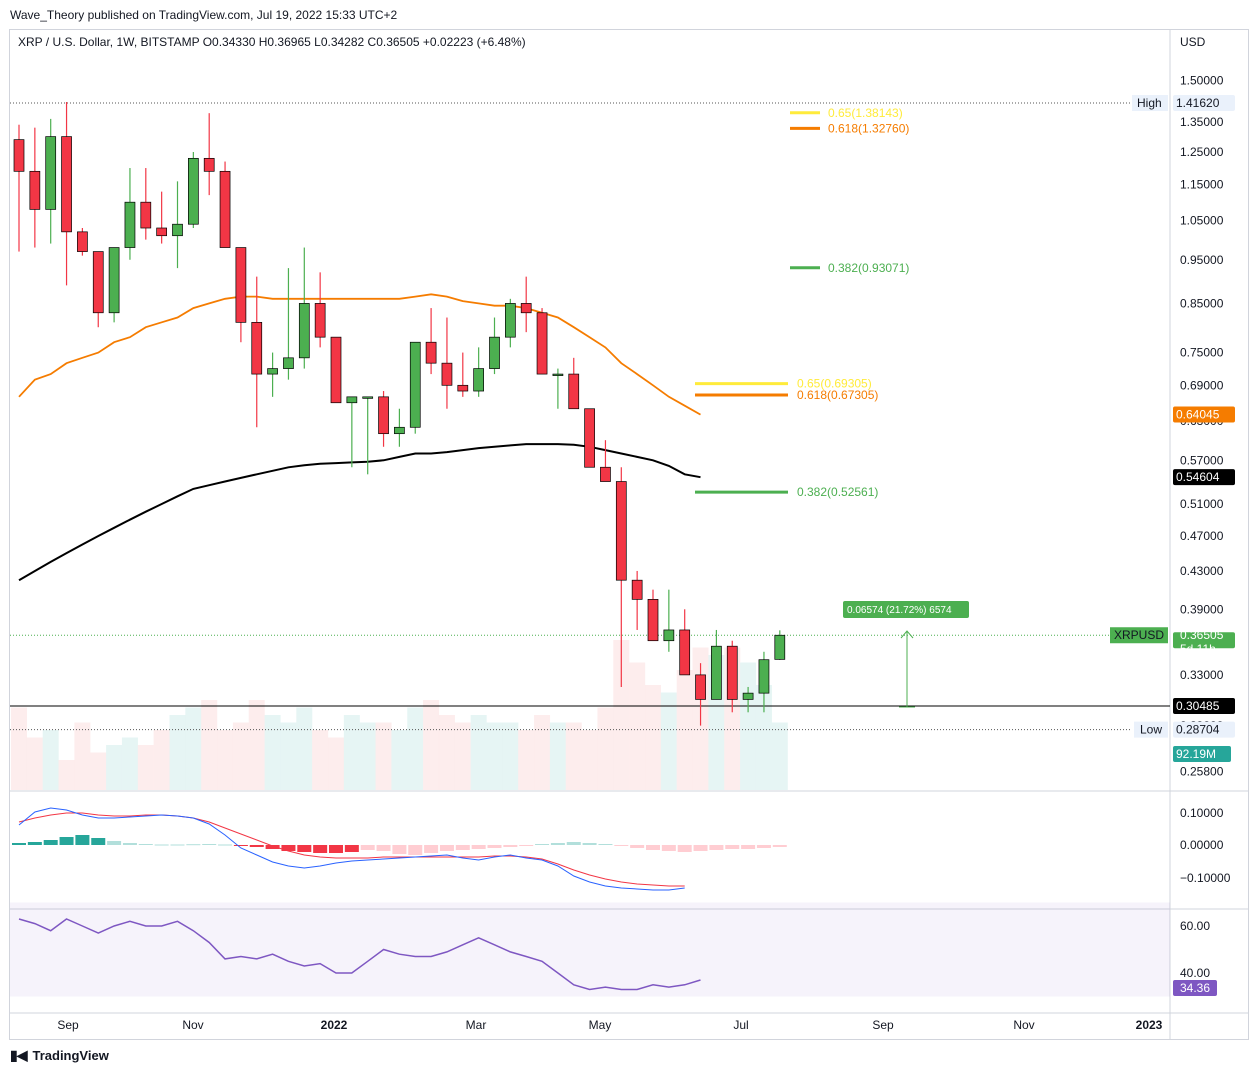 This screenshot has width=1258, height=1074. Describe the element at coordinates (899, 610) in the screenshot. I see `measure-label: 0.06574 (21.72%) 6574` at that location.